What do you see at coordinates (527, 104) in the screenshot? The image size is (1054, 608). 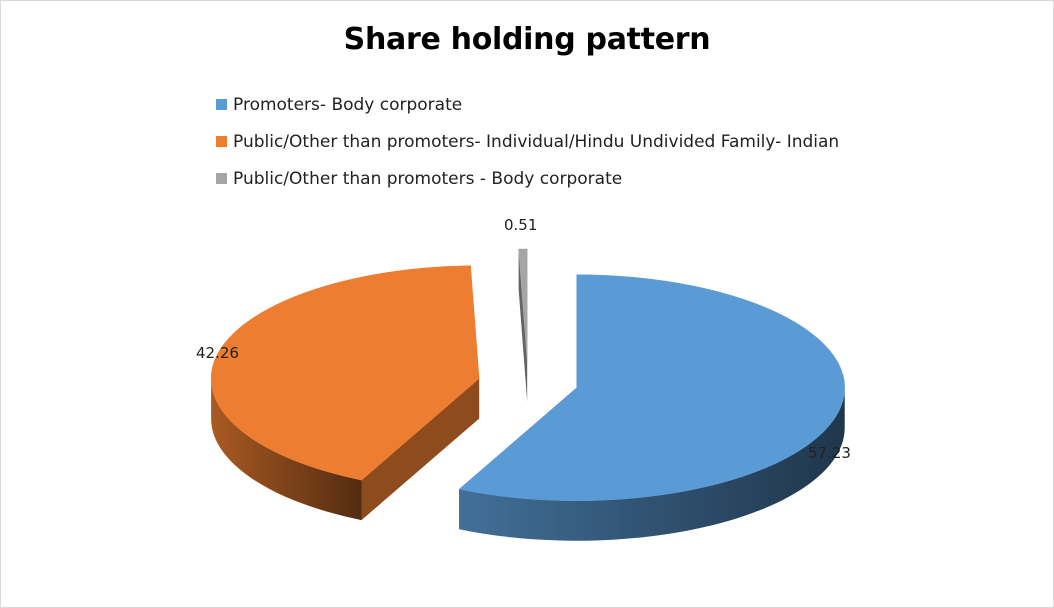 I see `legend-item-promoters: Promoters- Body corporate` at bounding box center [527, 104].